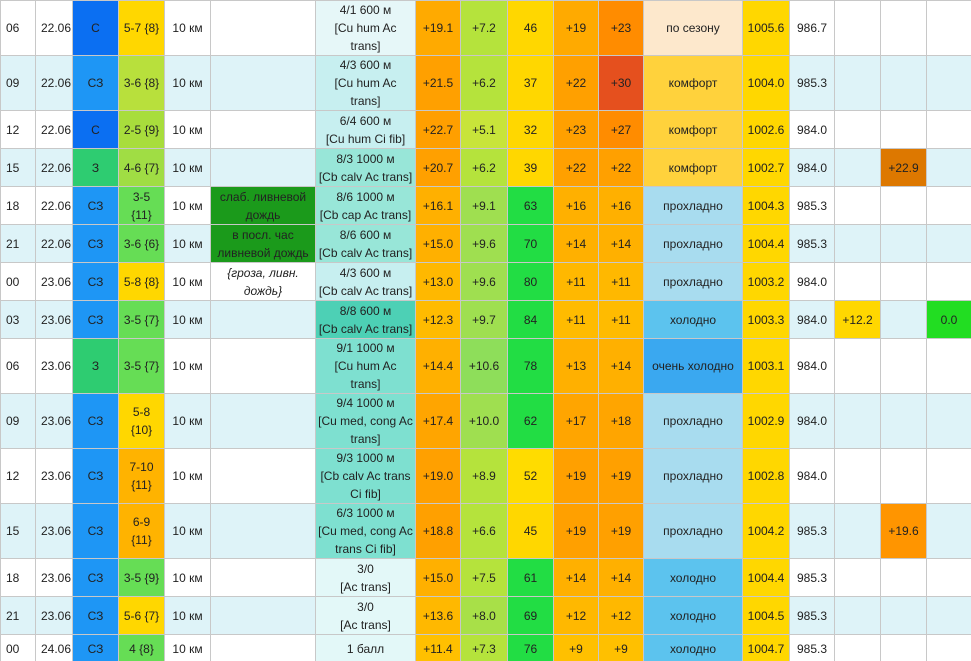 Image resolution: width=971 pixels, height=661 pixels. I want to click on table-cell: 8/6 600 м [Cb calv Ac trans], so click(365, 243).